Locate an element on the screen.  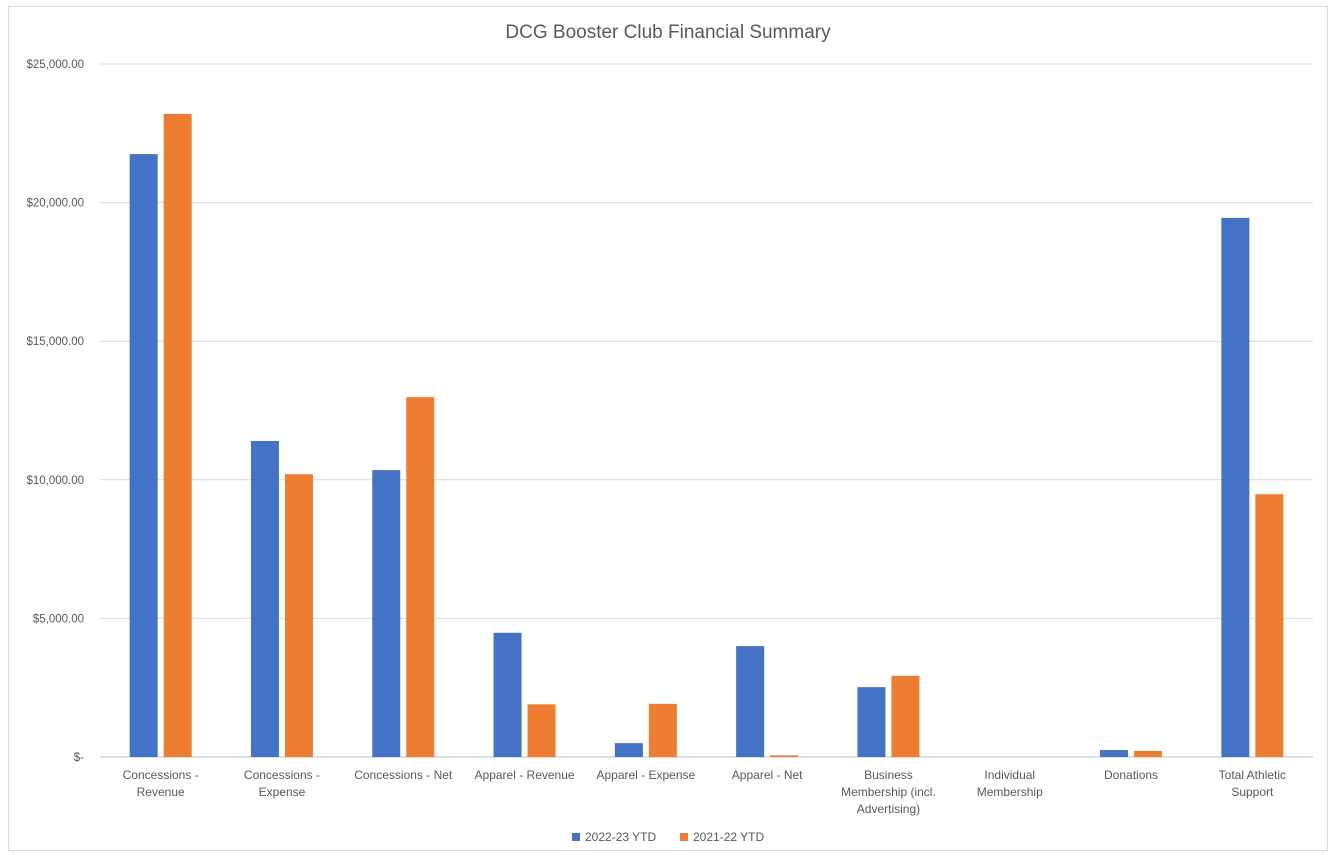
x-category-label: Total Athletic Support is located at coordinates (1252, 783).